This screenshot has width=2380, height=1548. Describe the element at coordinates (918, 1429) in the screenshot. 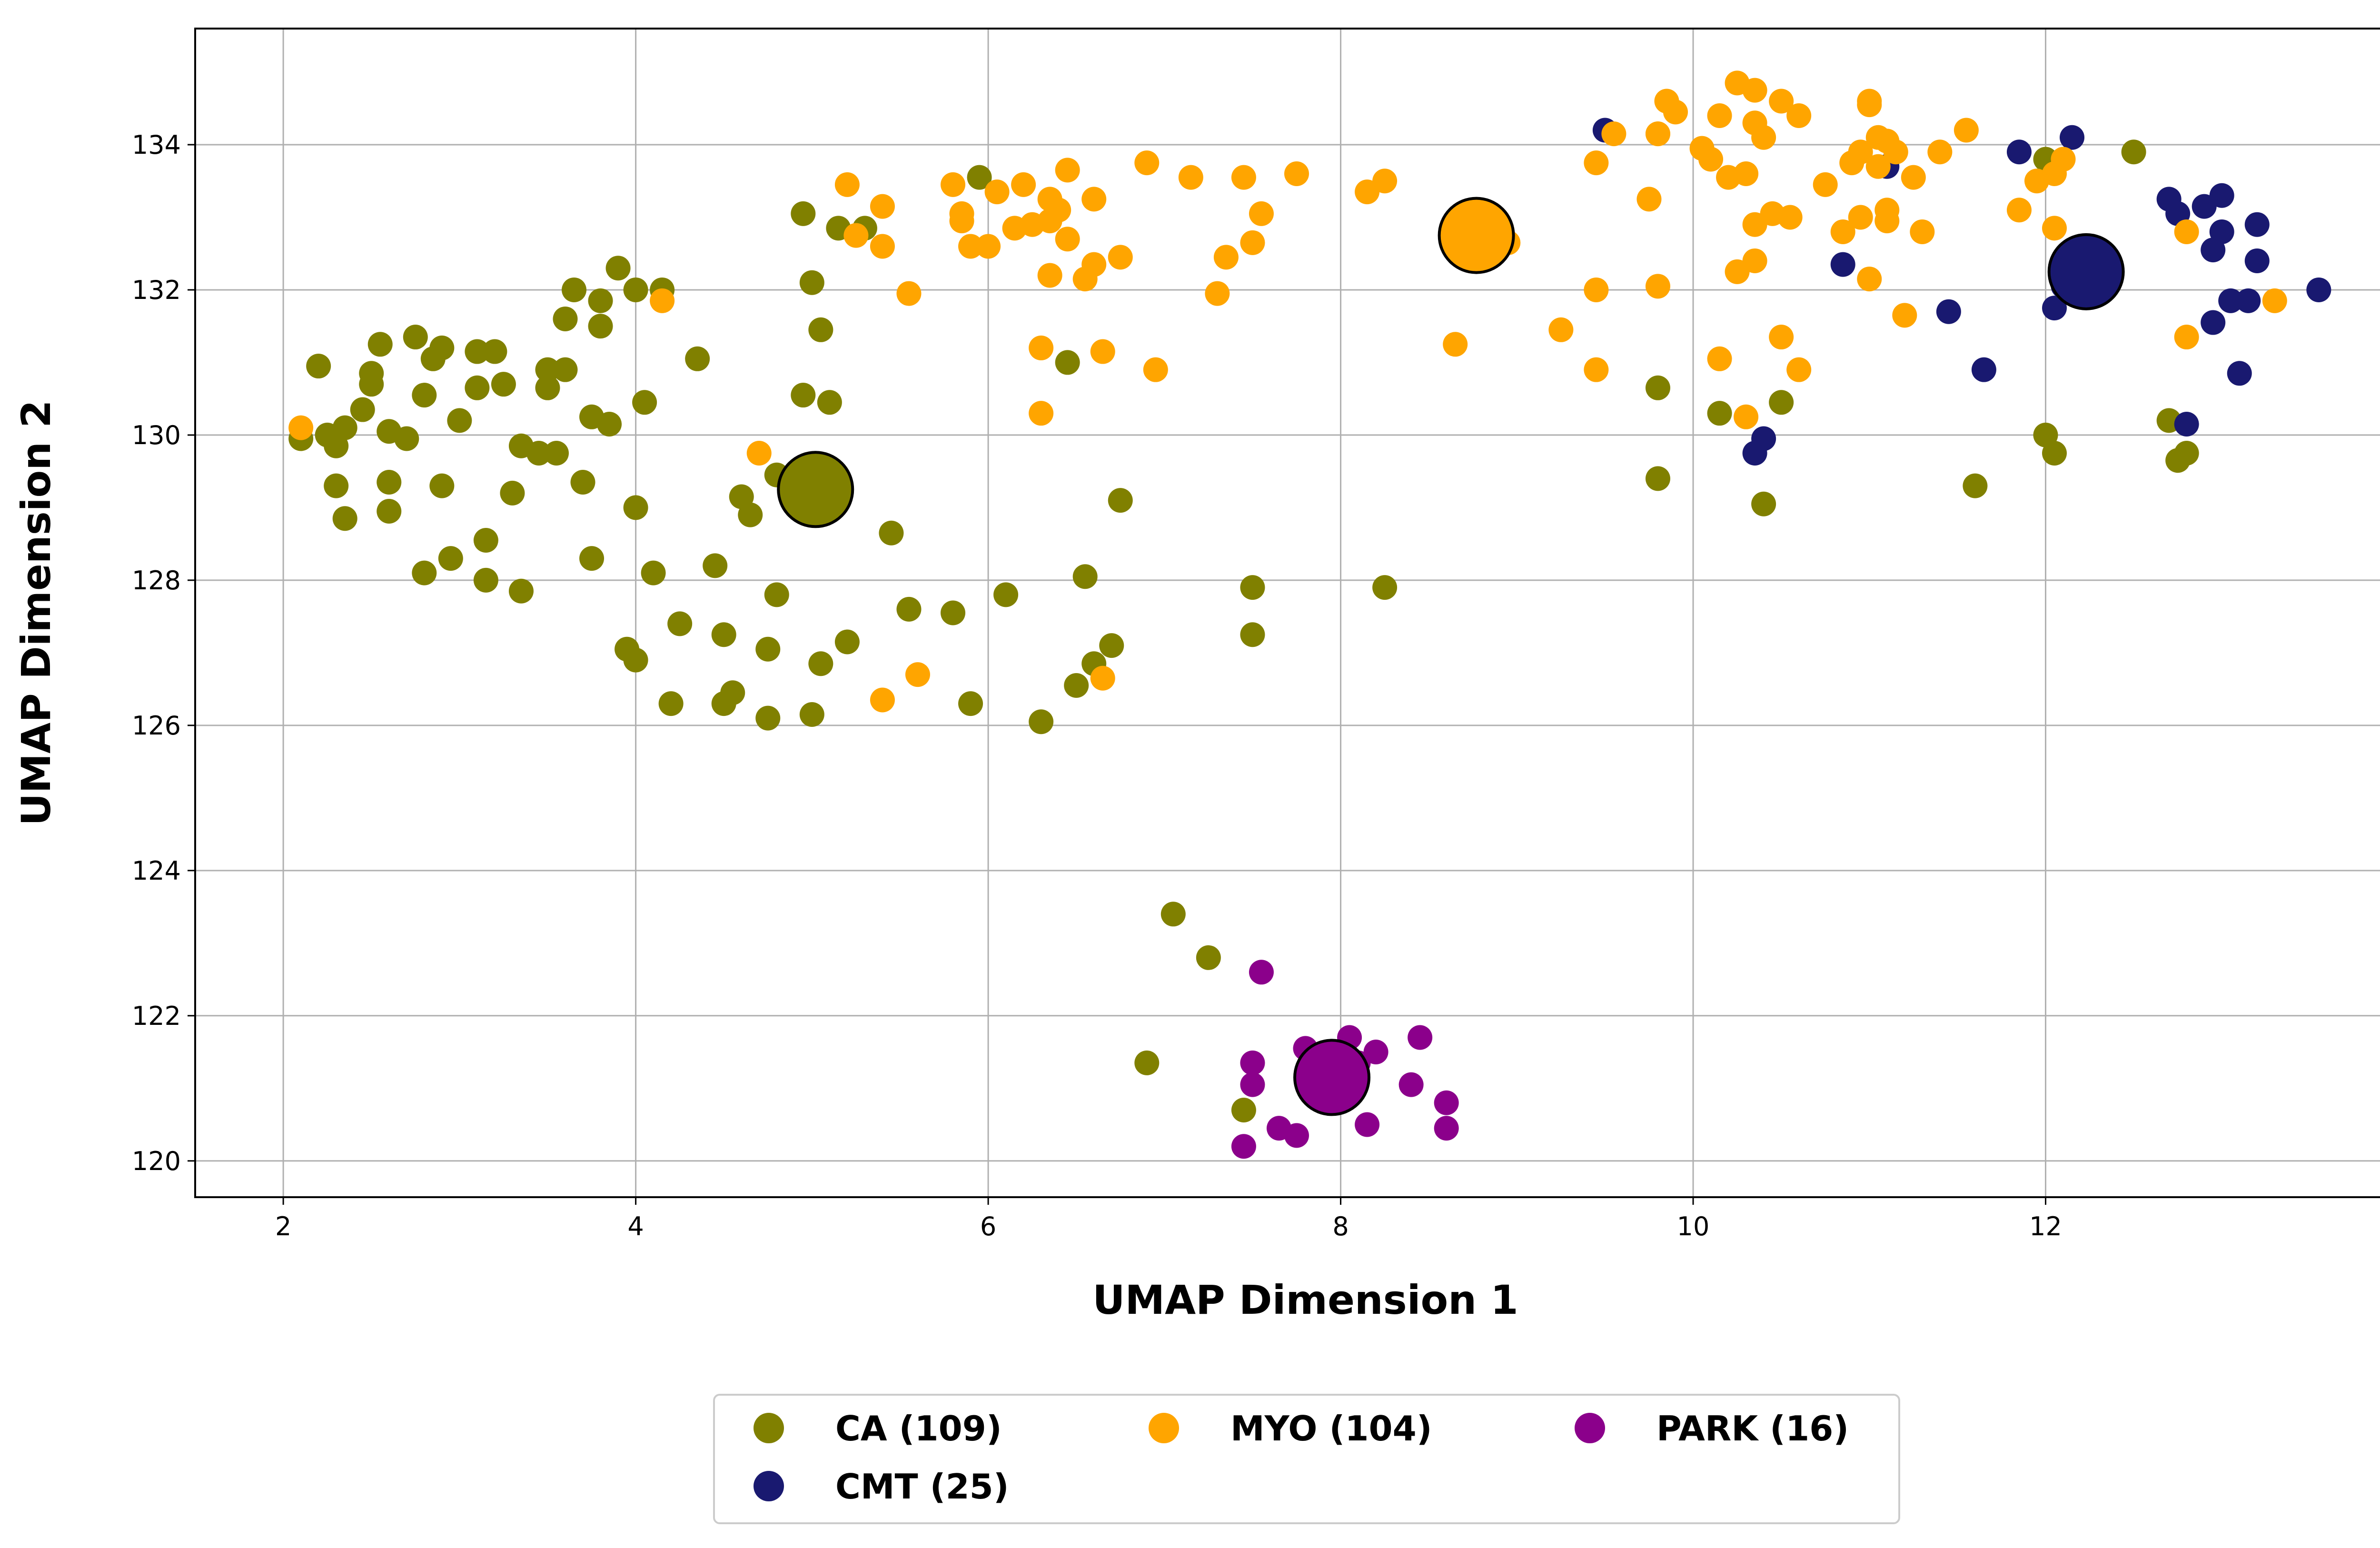

I see `legend-label: CA (109)` at that location.